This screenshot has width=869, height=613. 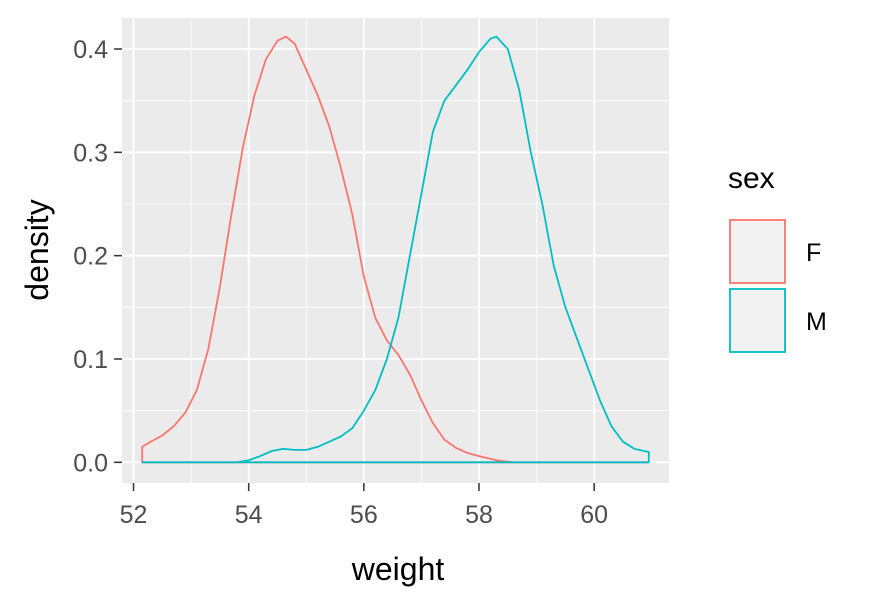 I want to click on x-tick-label: 58, so click(x=479, y=515).